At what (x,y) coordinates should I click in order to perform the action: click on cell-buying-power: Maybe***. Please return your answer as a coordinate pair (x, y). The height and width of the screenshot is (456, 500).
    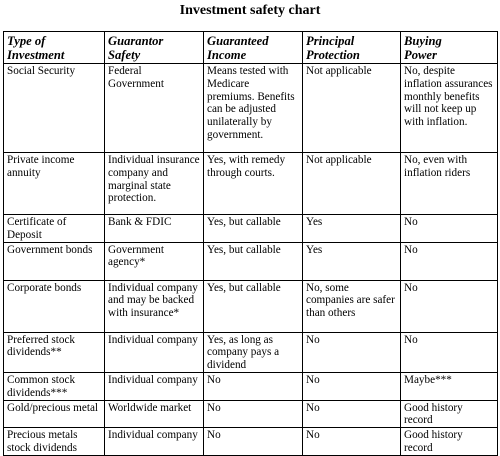
    Looking at the image, I should click on (449, 386).